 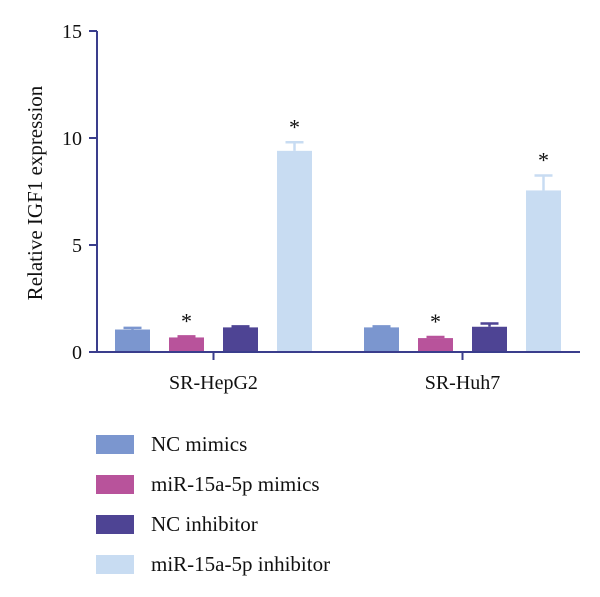 What do you see at coordinates (235, 483) in the screenshot?
I see `legend-label: miR-15a-5p mimics` at bounding box center [235, 483].